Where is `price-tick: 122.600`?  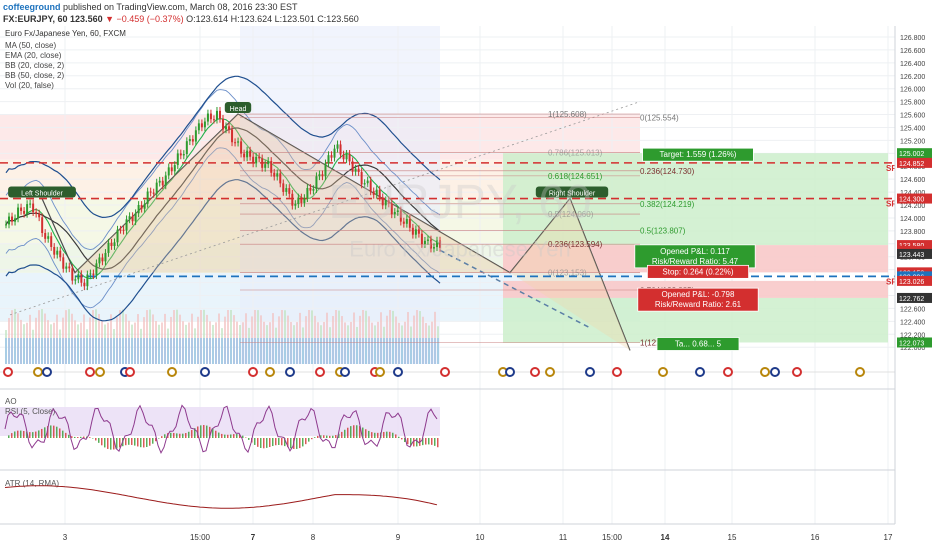
price-tick: 122.600 is located at coordinates (912, 309).